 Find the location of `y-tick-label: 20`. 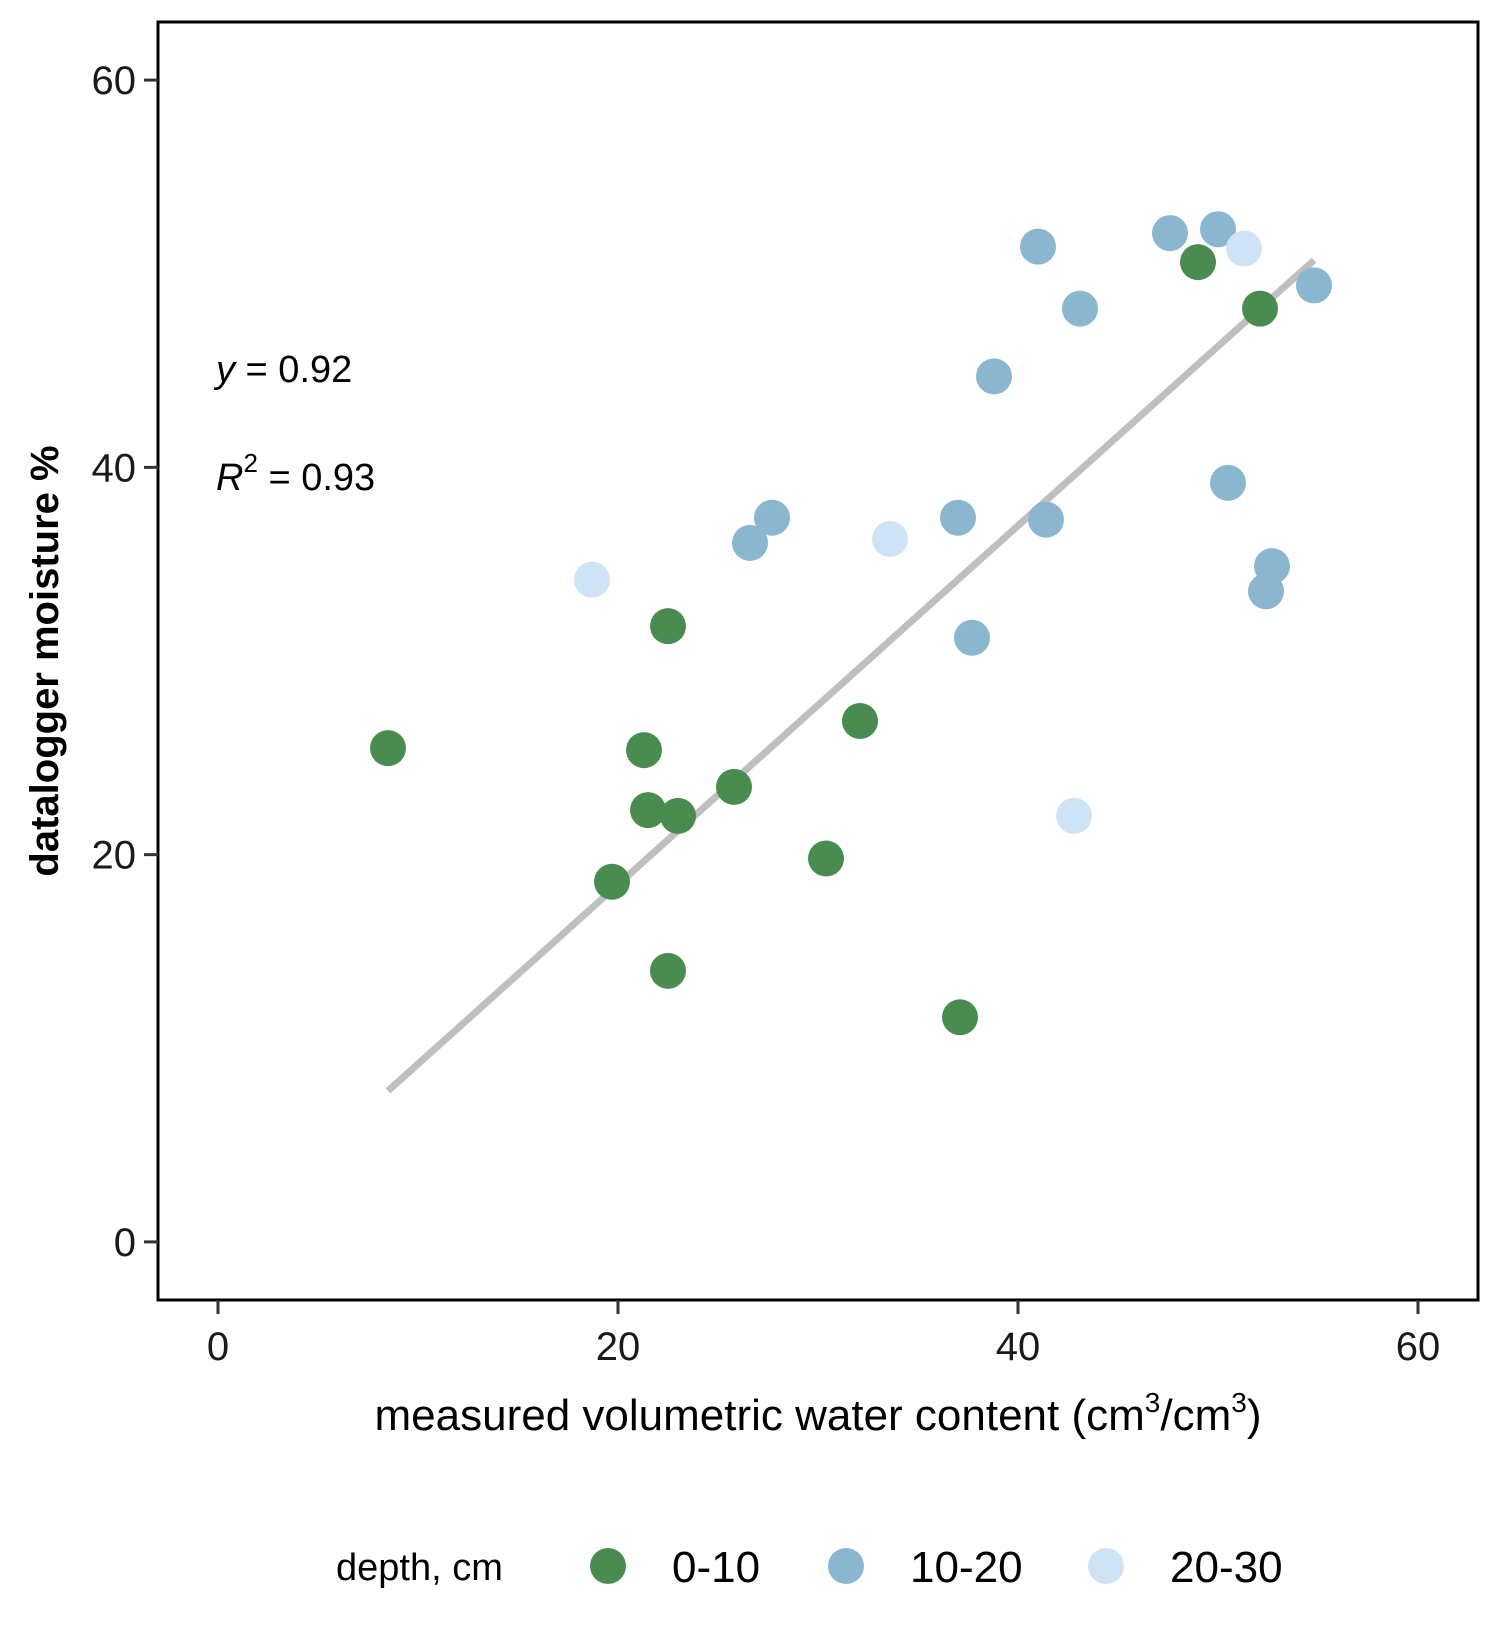

y-tick-label: 20 is located at coordinates (114, 856).